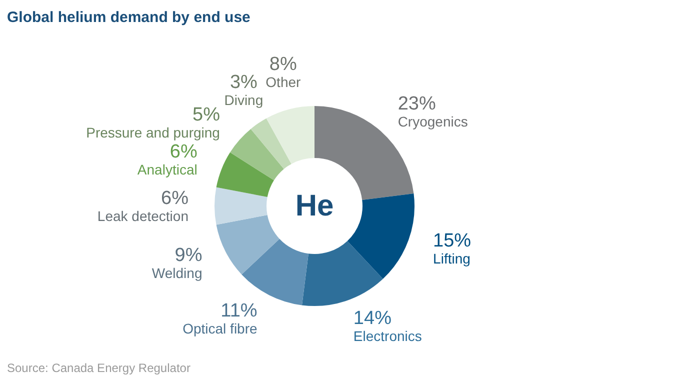 The height and width of the screenshot is (378, 679). I want to click on slice-label: Cryogenics, so click(433, 121).